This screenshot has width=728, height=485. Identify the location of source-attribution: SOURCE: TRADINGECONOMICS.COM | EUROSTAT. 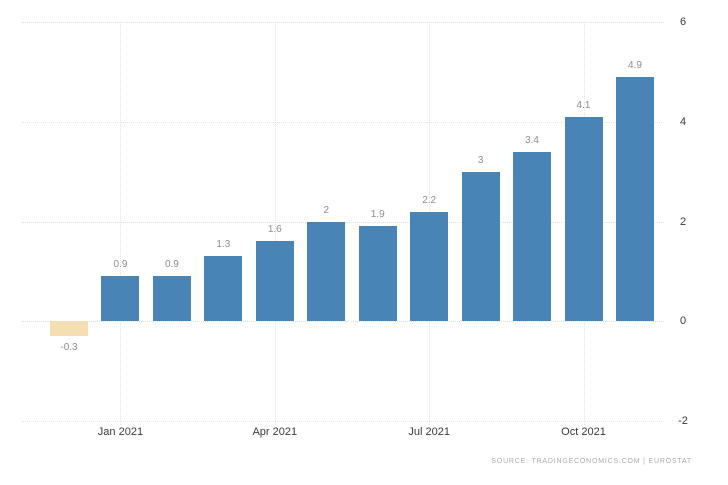
(591, 461).